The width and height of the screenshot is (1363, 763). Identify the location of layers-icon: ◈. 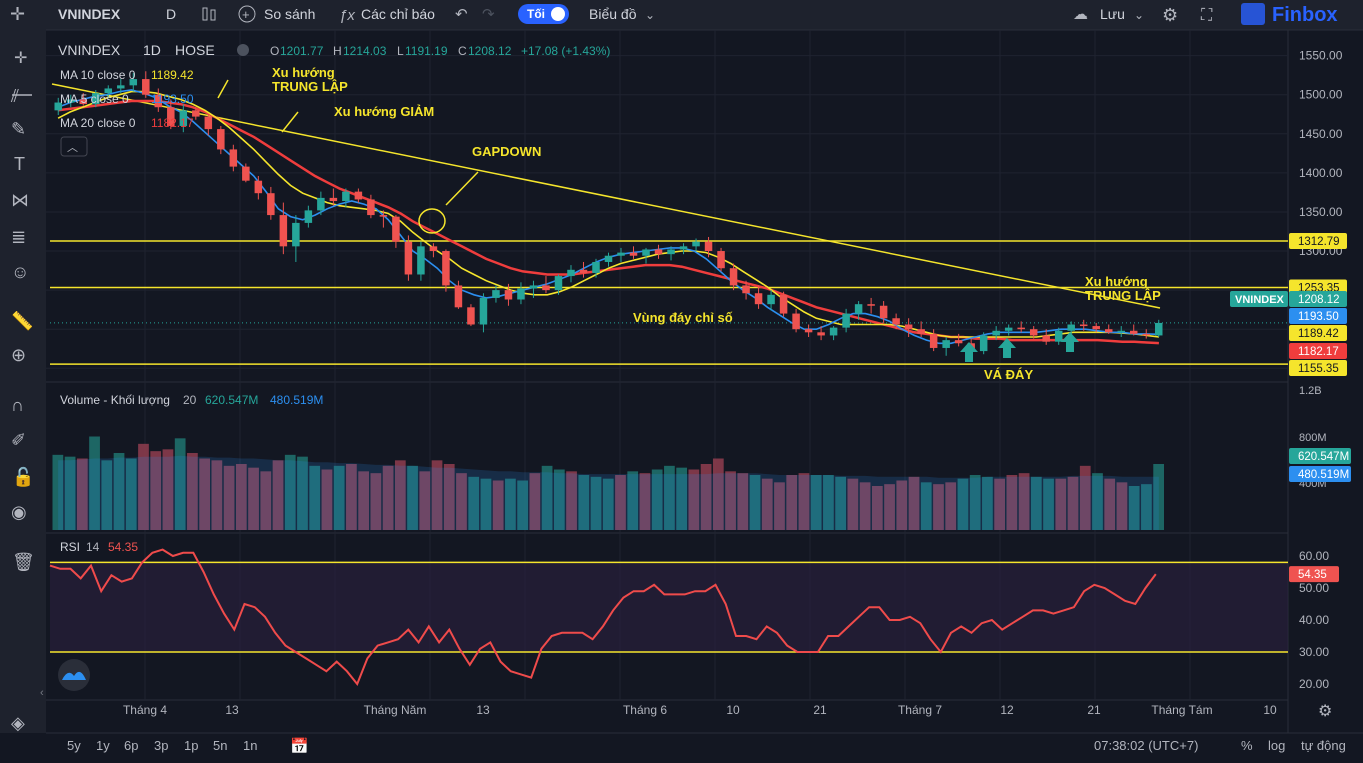
(18, 723).